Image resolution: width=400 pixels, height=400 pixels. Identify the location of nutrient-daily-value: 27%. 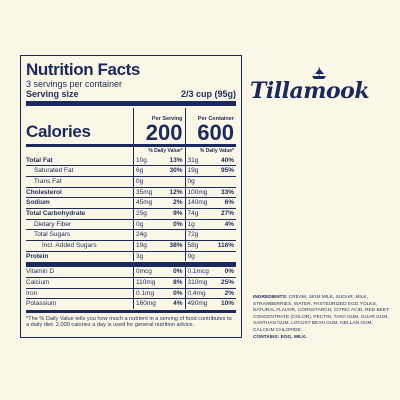
(227, 213).